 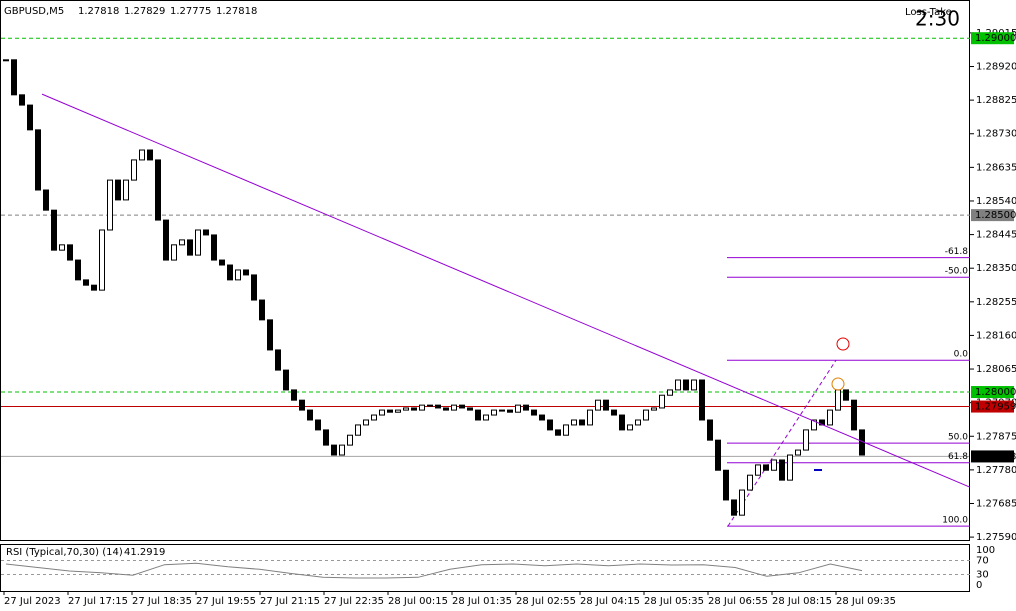 What do you see at coordinates (958, 457) in the screenshot?
I see `fibo-label: 61.8` at bounding box center [958, 457].